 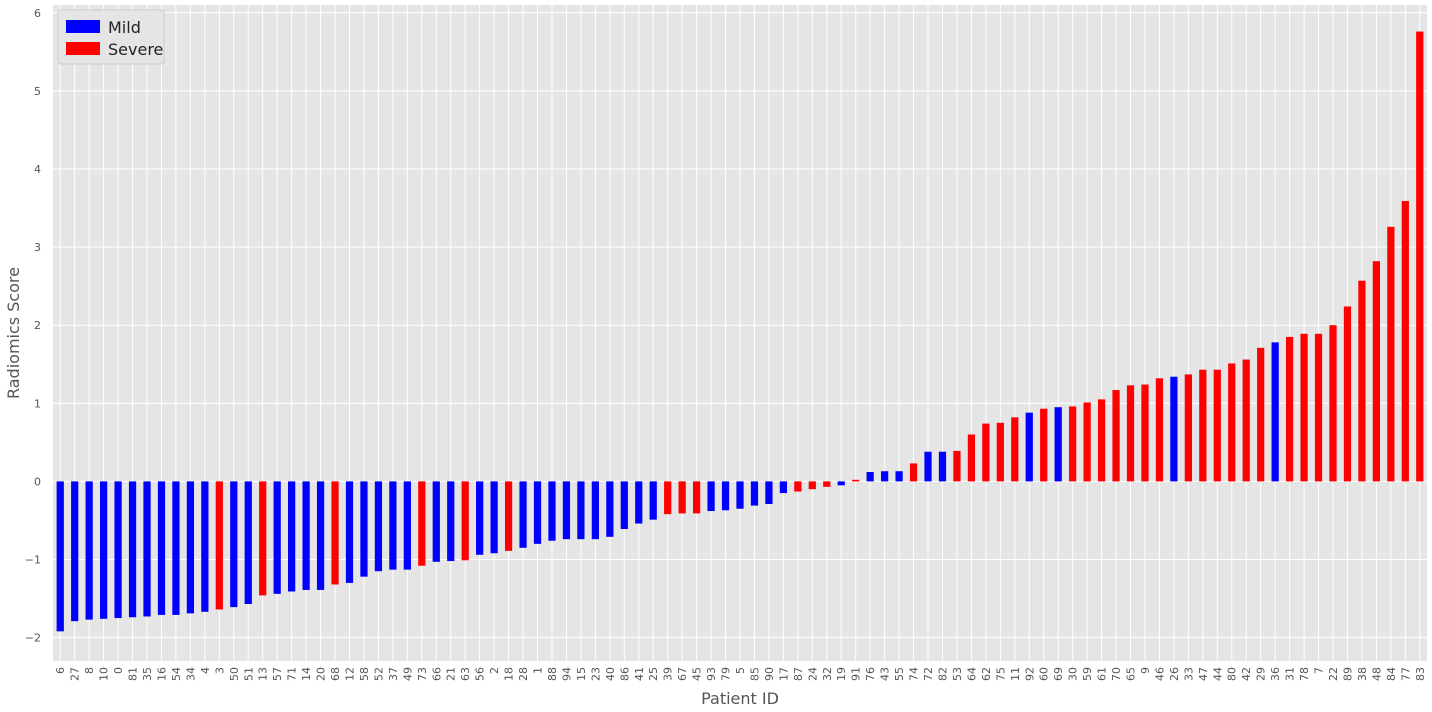 What do you see at coordinates (885, 674) in the screenshot?
I see `x-tick-label: 43` at bounding box center [885, 674].